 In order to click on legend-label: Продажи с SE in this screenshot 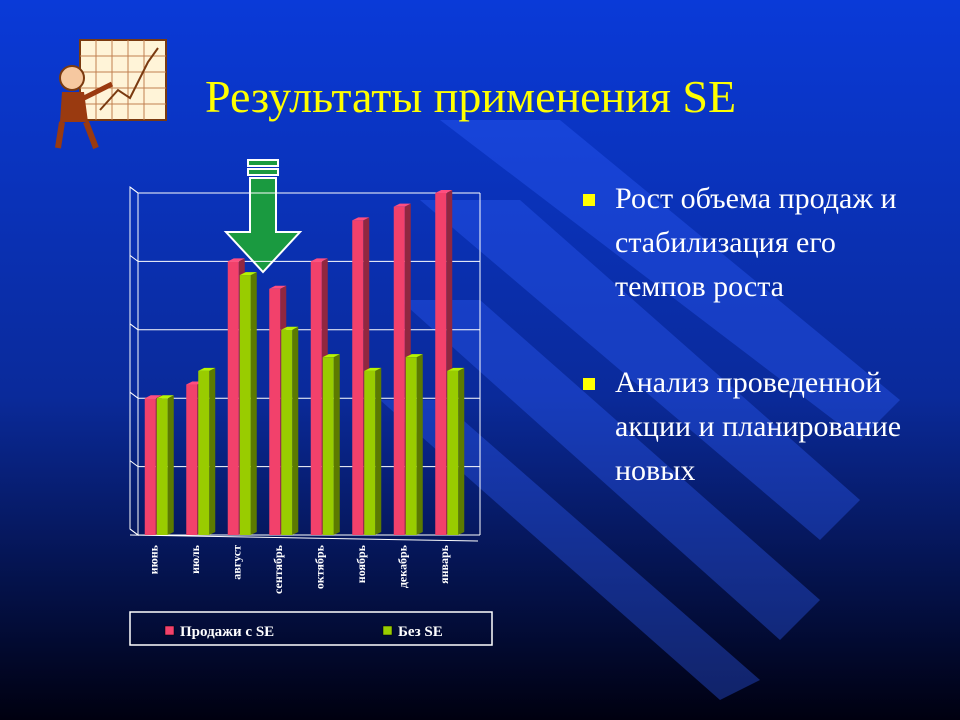, I will do `click(227, 632)`.